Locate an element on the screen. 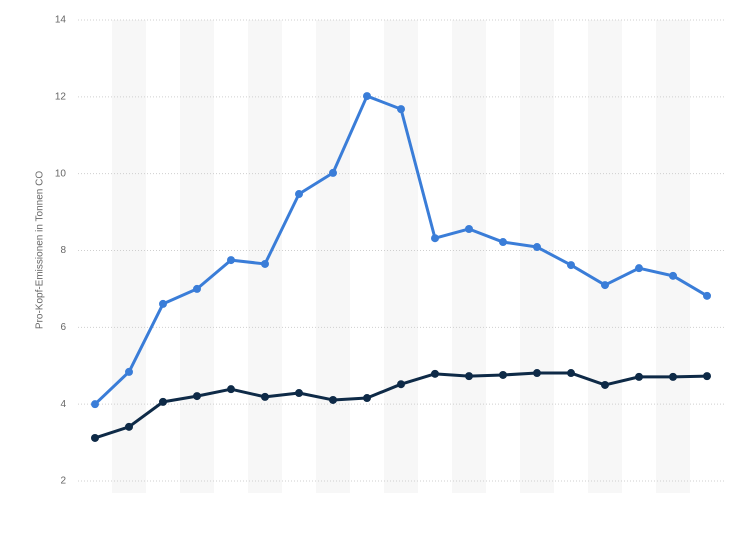 The image size is (754, 560). series is located at coordinates (401, 405).